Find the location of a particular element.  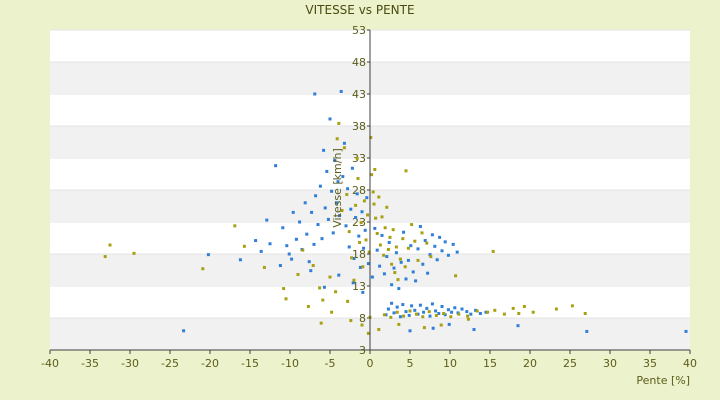

y-tick-label: 33 is located at coordinates (359, 158).